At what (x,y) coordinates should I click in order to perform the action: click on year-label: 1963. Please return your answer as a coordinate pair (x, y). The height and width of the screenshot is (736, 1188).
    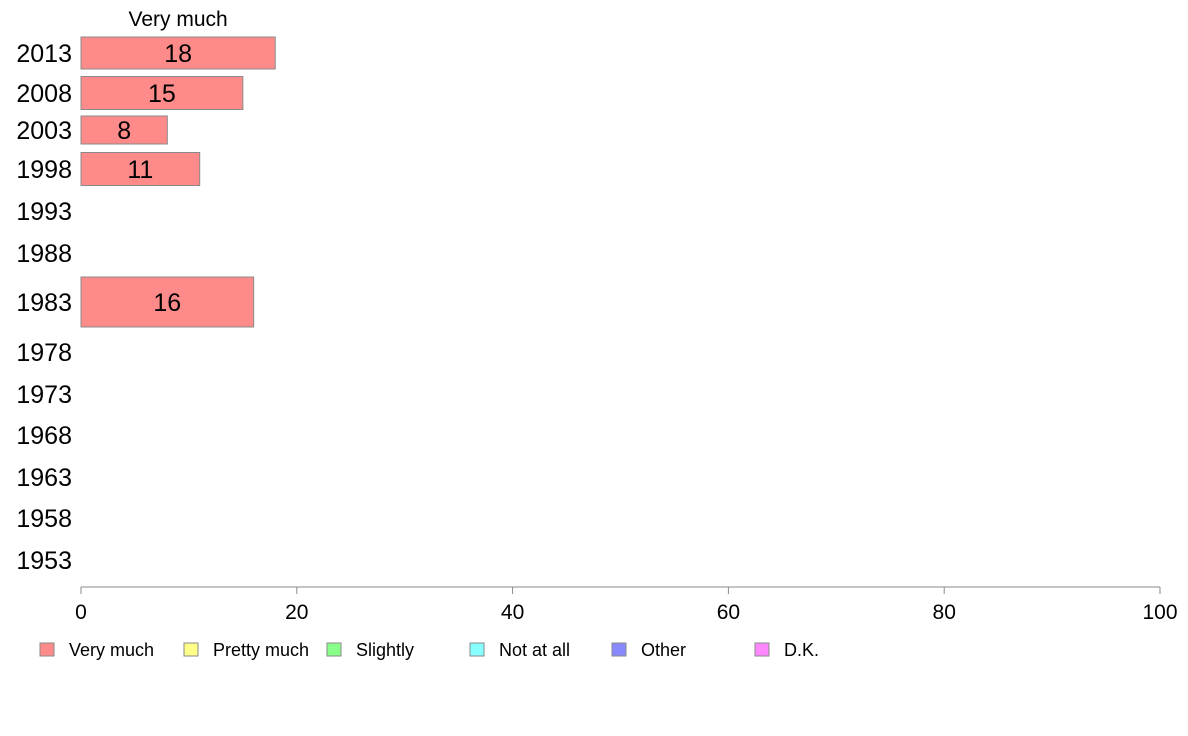
    Looking at the image, I should click on (44, 478).